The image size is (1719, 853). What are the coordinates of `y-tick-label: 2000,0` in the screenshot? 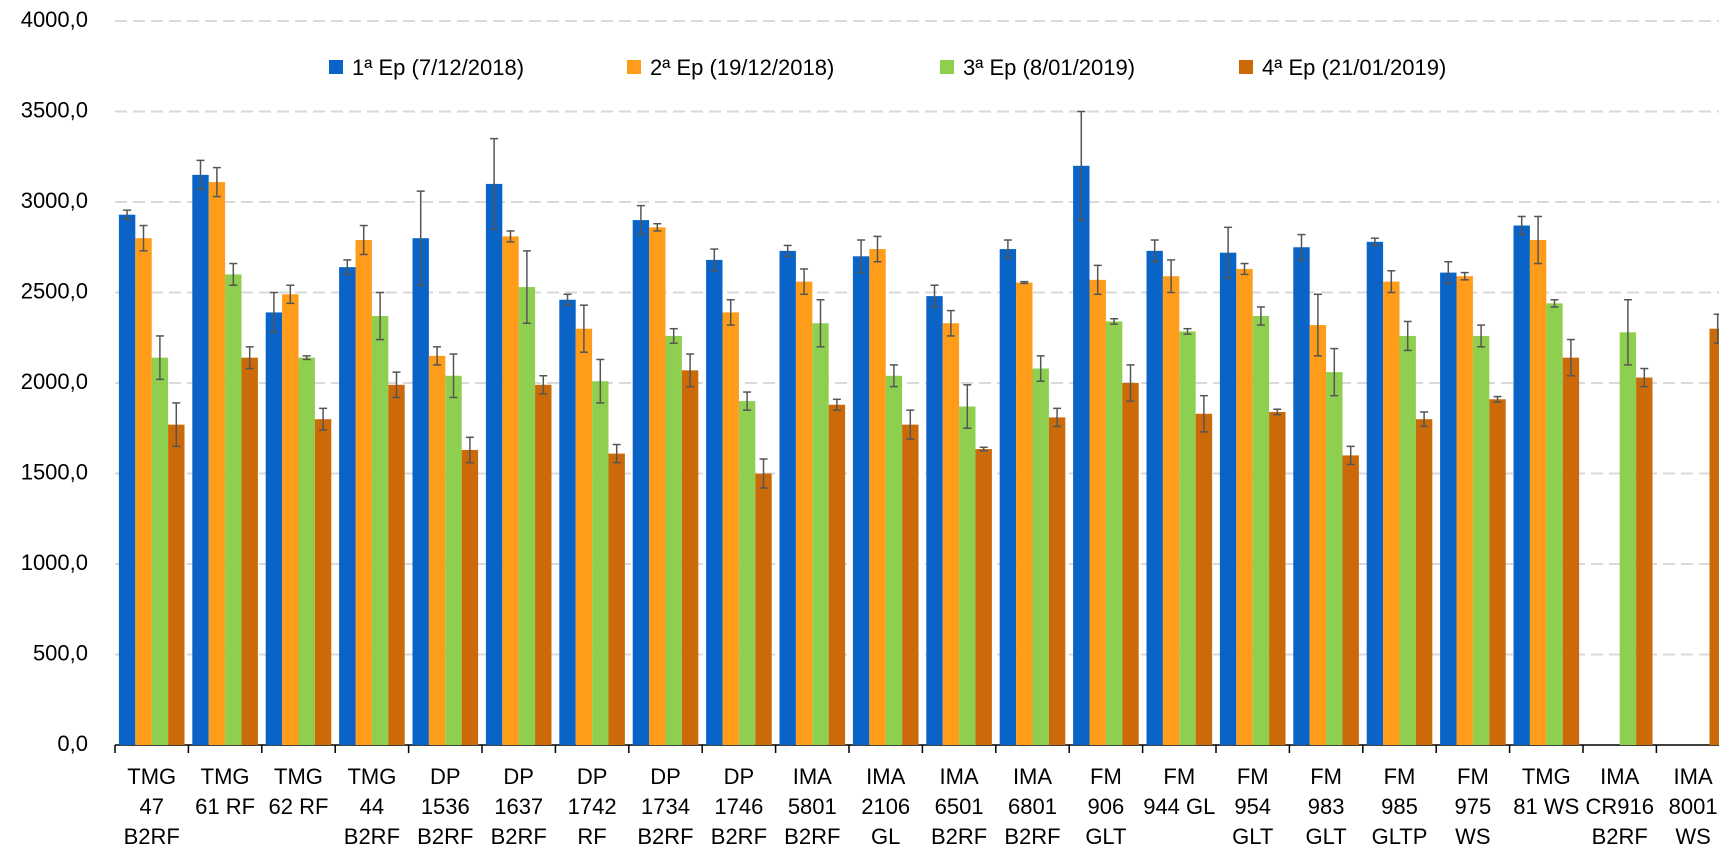 It's located at (54, 381).